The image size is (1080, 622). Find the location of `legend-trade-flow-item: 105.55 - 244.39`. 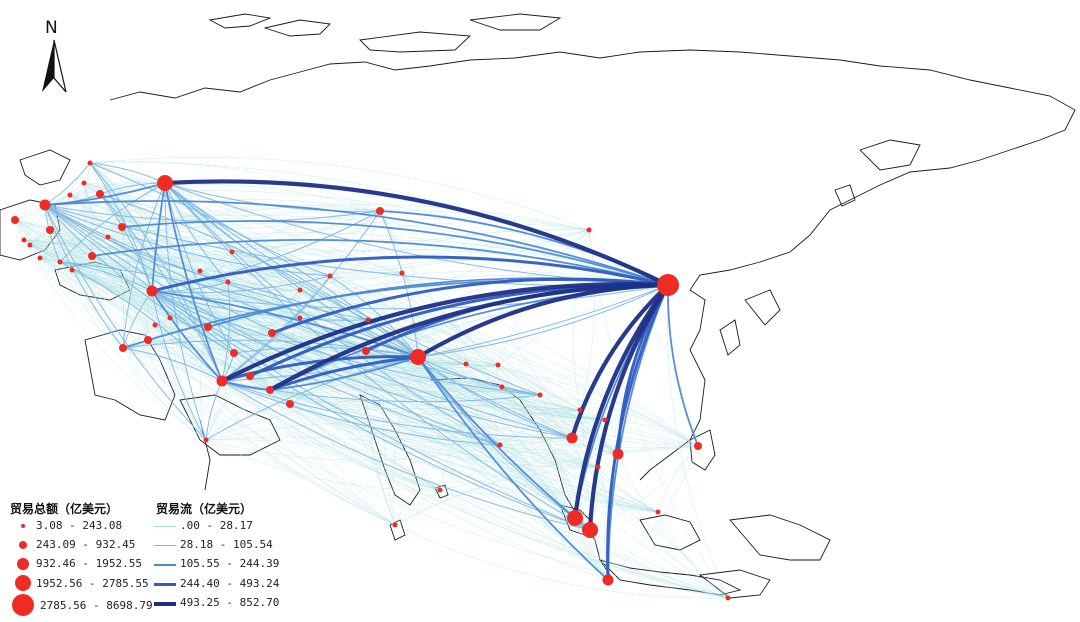

legend-trade-flow-item: 105.55 - 244.39 is located at coordinates (230, 563).